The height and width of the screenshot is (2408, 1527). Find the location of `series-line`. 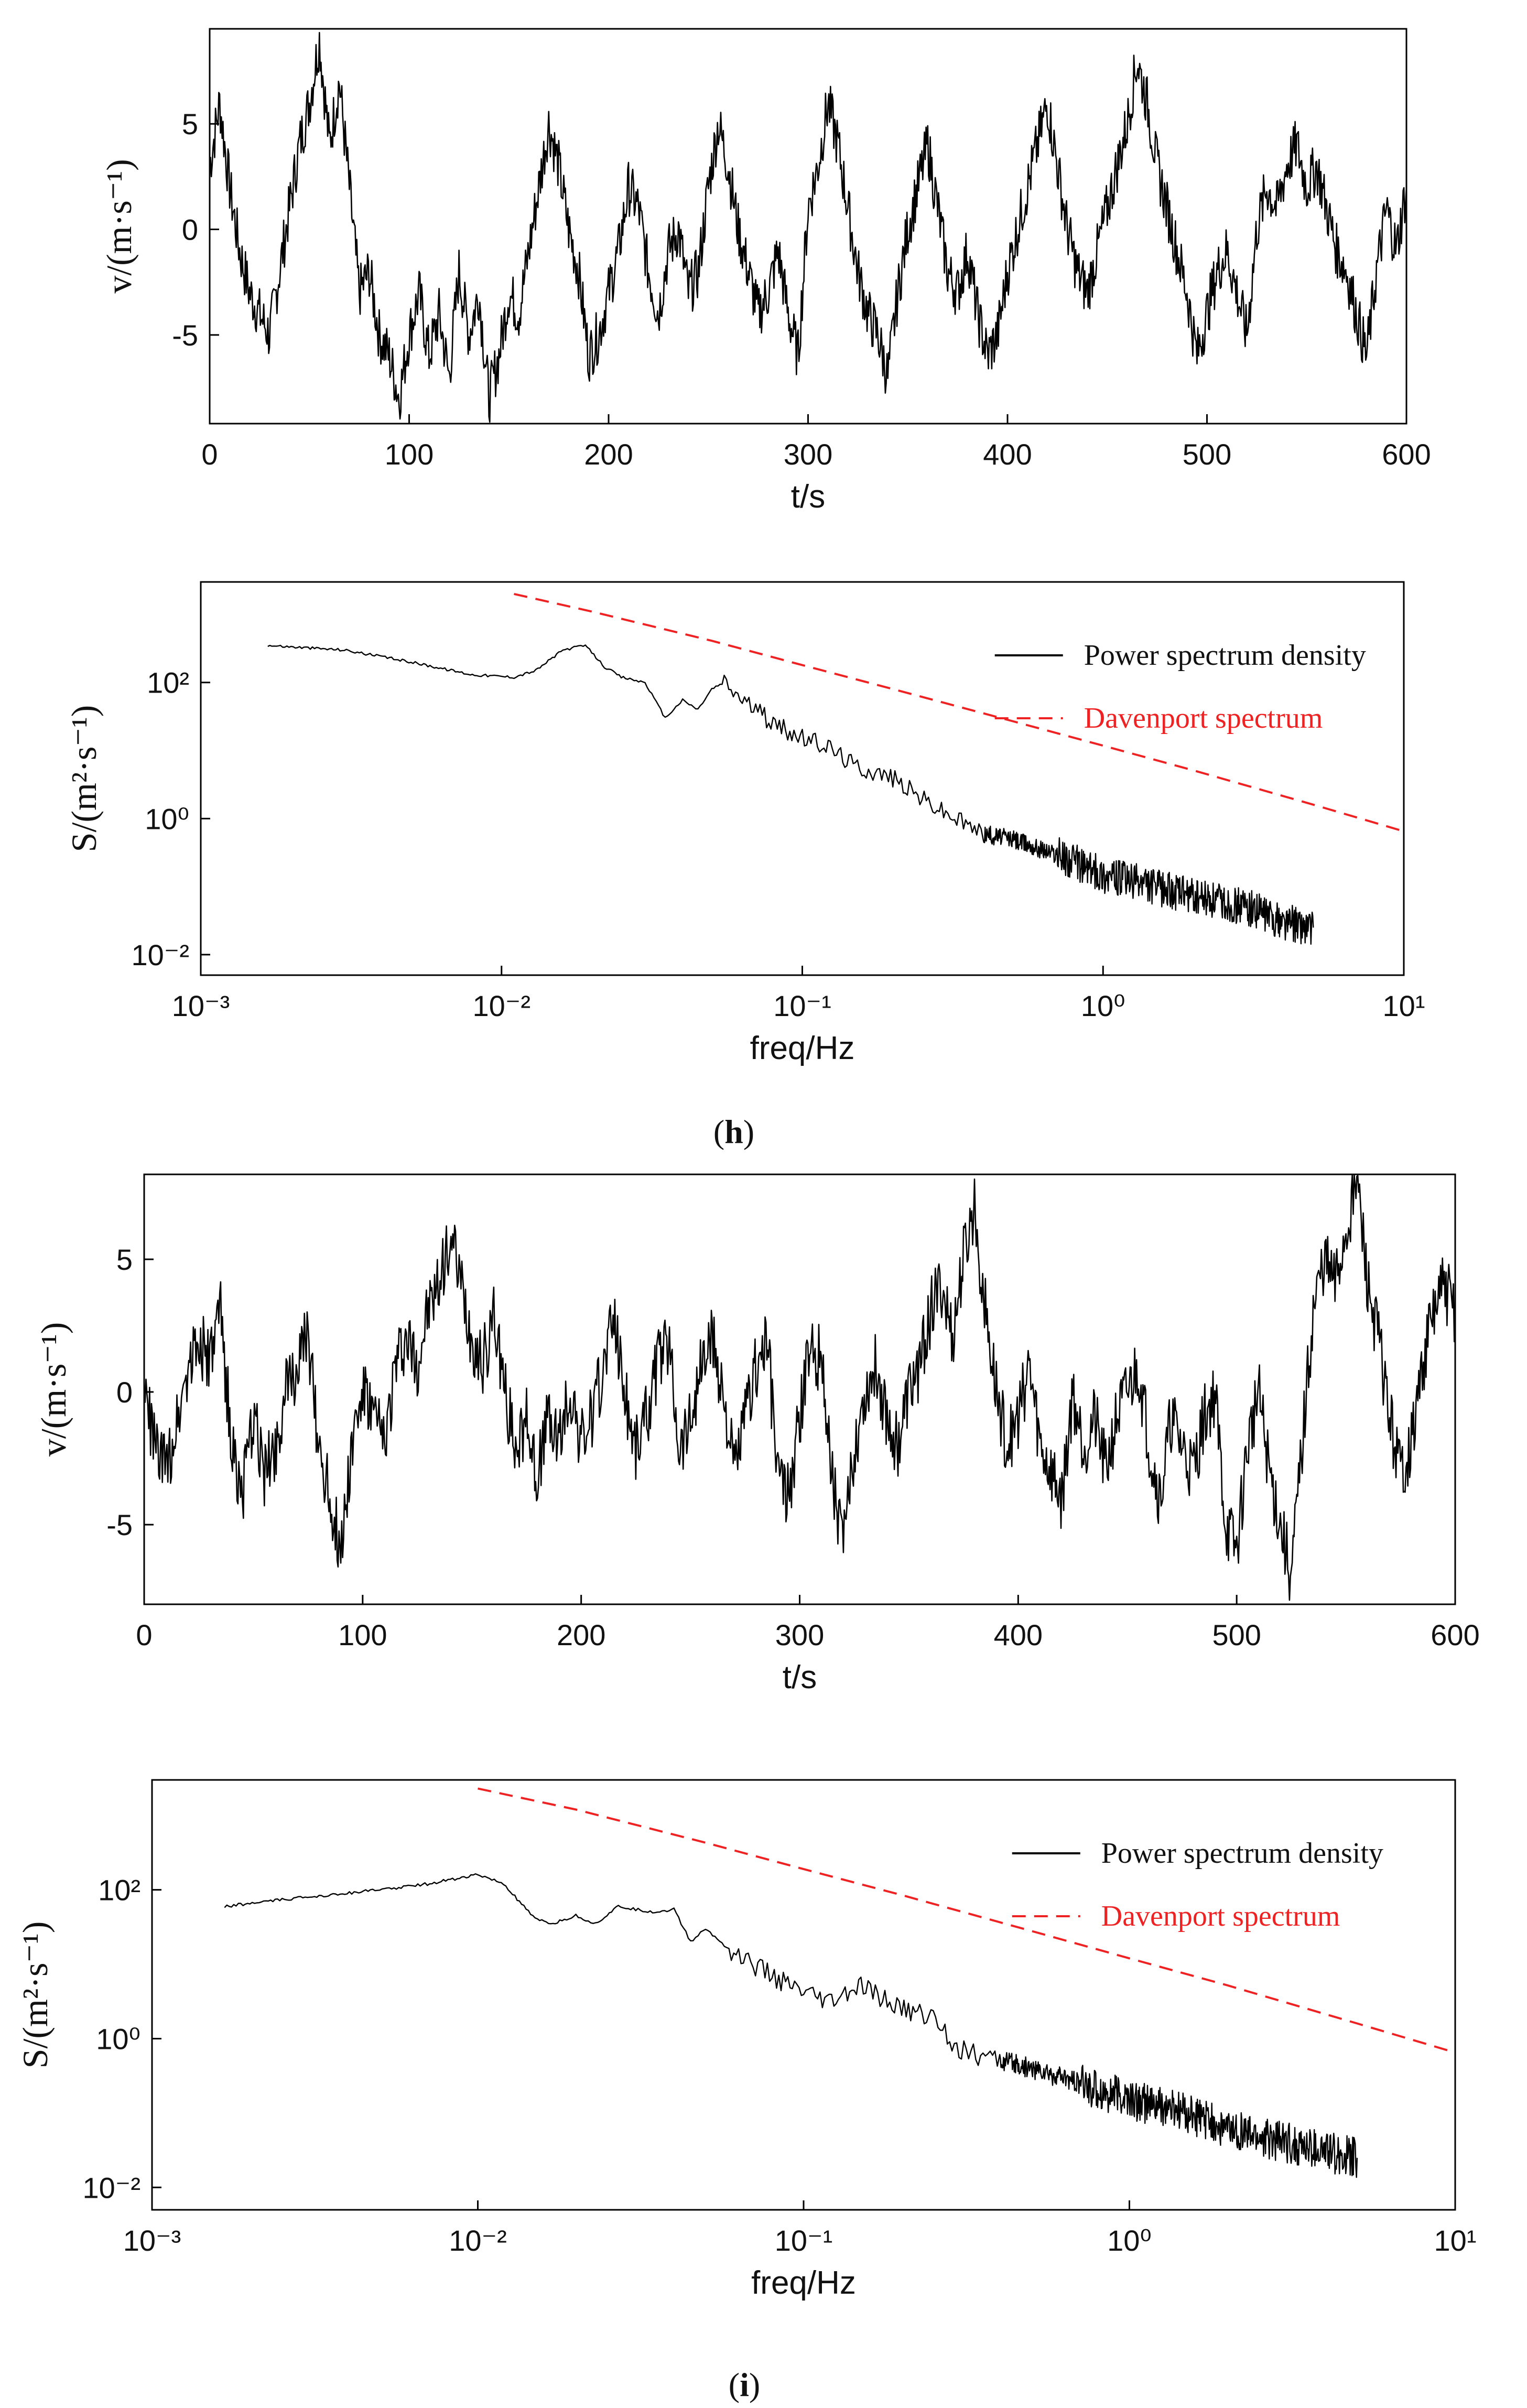

series-line is located at coordinates (808, 227).